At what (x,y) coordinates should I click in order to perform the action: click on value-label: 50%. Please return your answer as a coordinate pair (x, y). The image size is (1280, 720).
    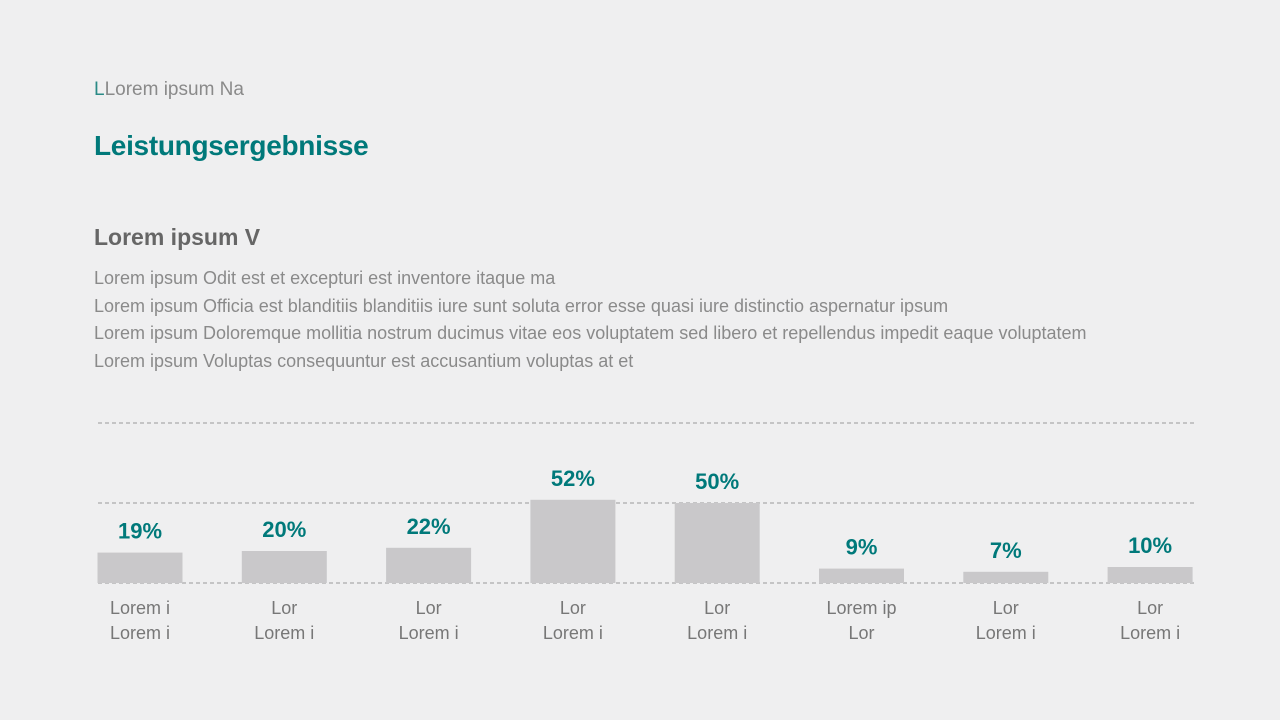
    Looking at the image, I should click on (717, 481).